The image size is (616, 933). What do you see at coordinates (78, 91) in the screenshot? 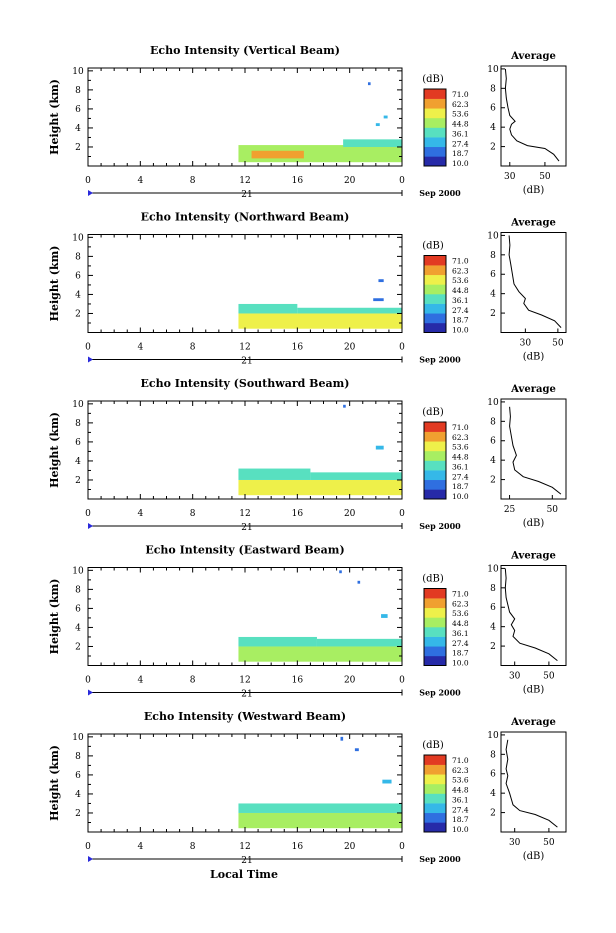
I see `y-tick-label: 8` at bounding box center [78, 91].